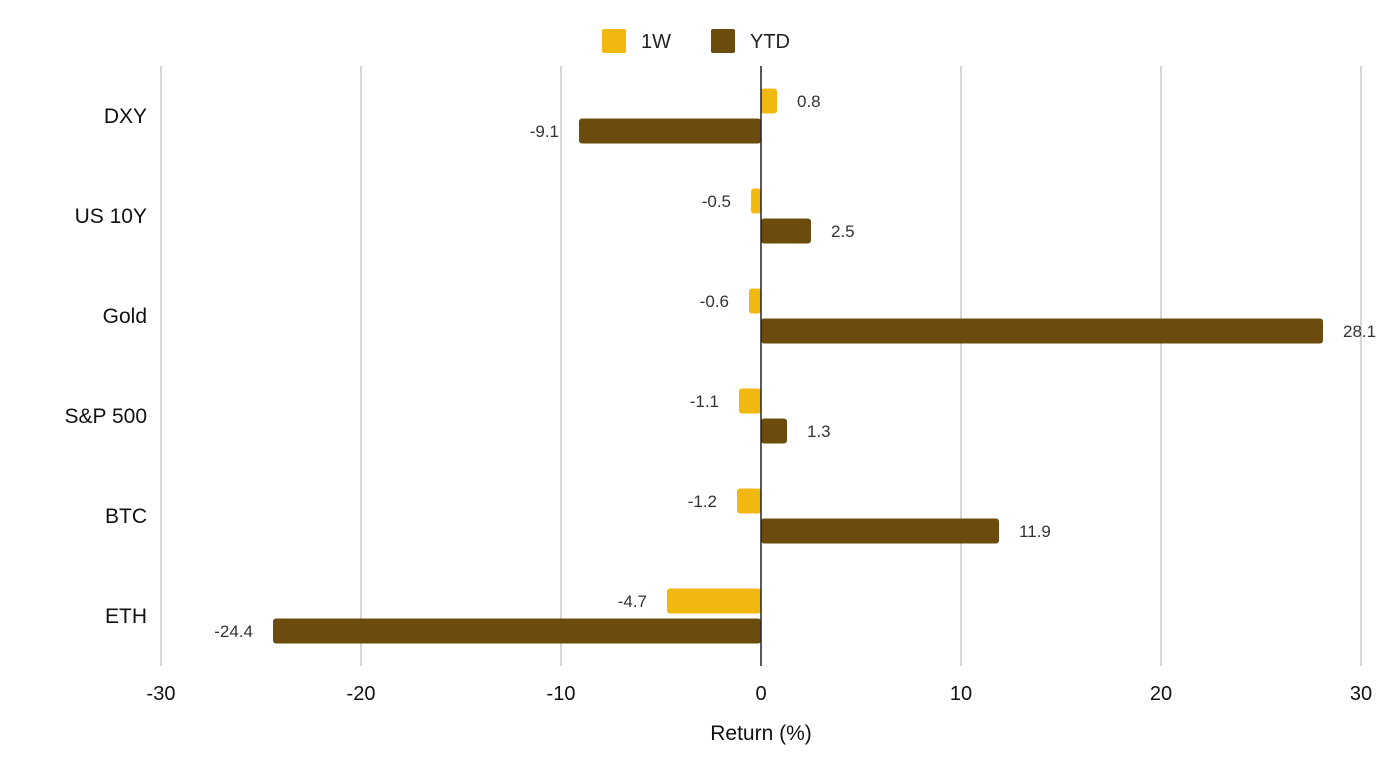  I want to click on category-label-0: DXY, so click(125, 116).